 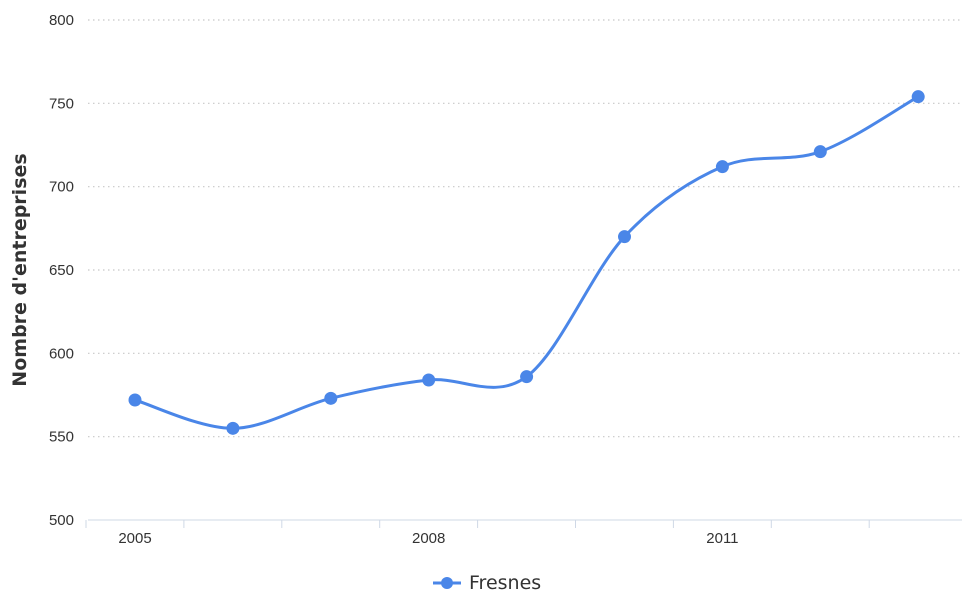 What do you see at coordinates (523, 523) in the screenshot?
I see `x-axis` at bounding box center [523, 523].